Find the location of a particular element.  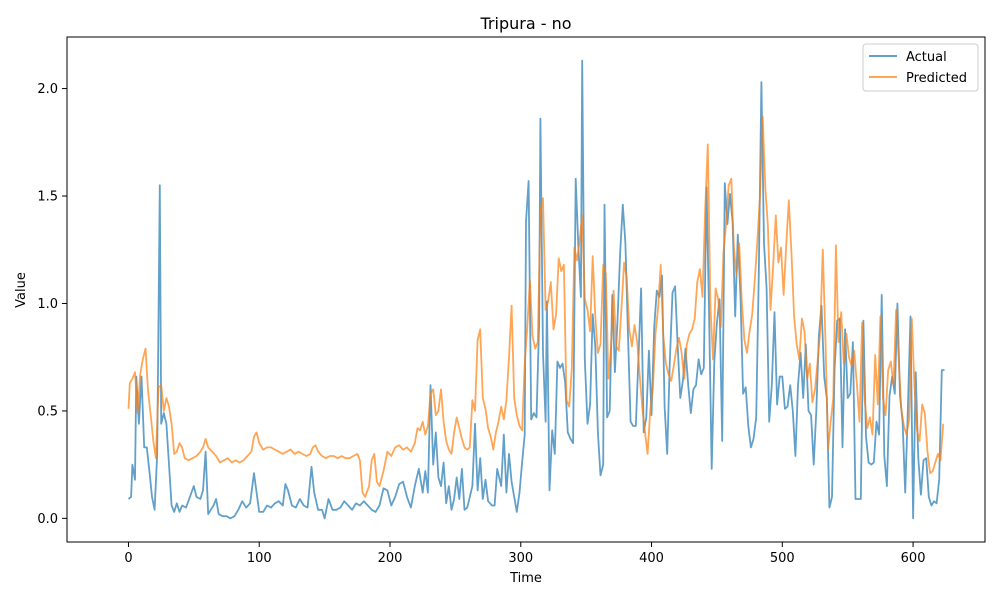

y-tick-label: 1.0 is located at coordinates (47, 304).